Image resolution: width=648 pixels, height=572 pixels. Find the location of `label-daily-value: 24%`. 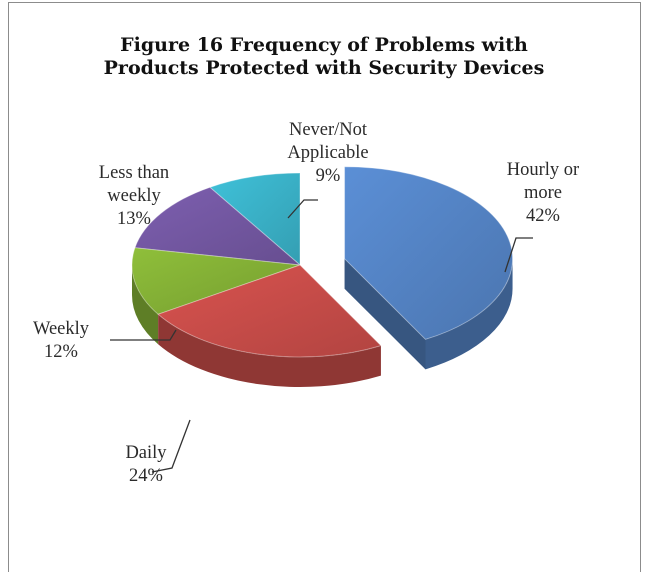

label-daily-value: 24% is located at coordinates (146, 476).